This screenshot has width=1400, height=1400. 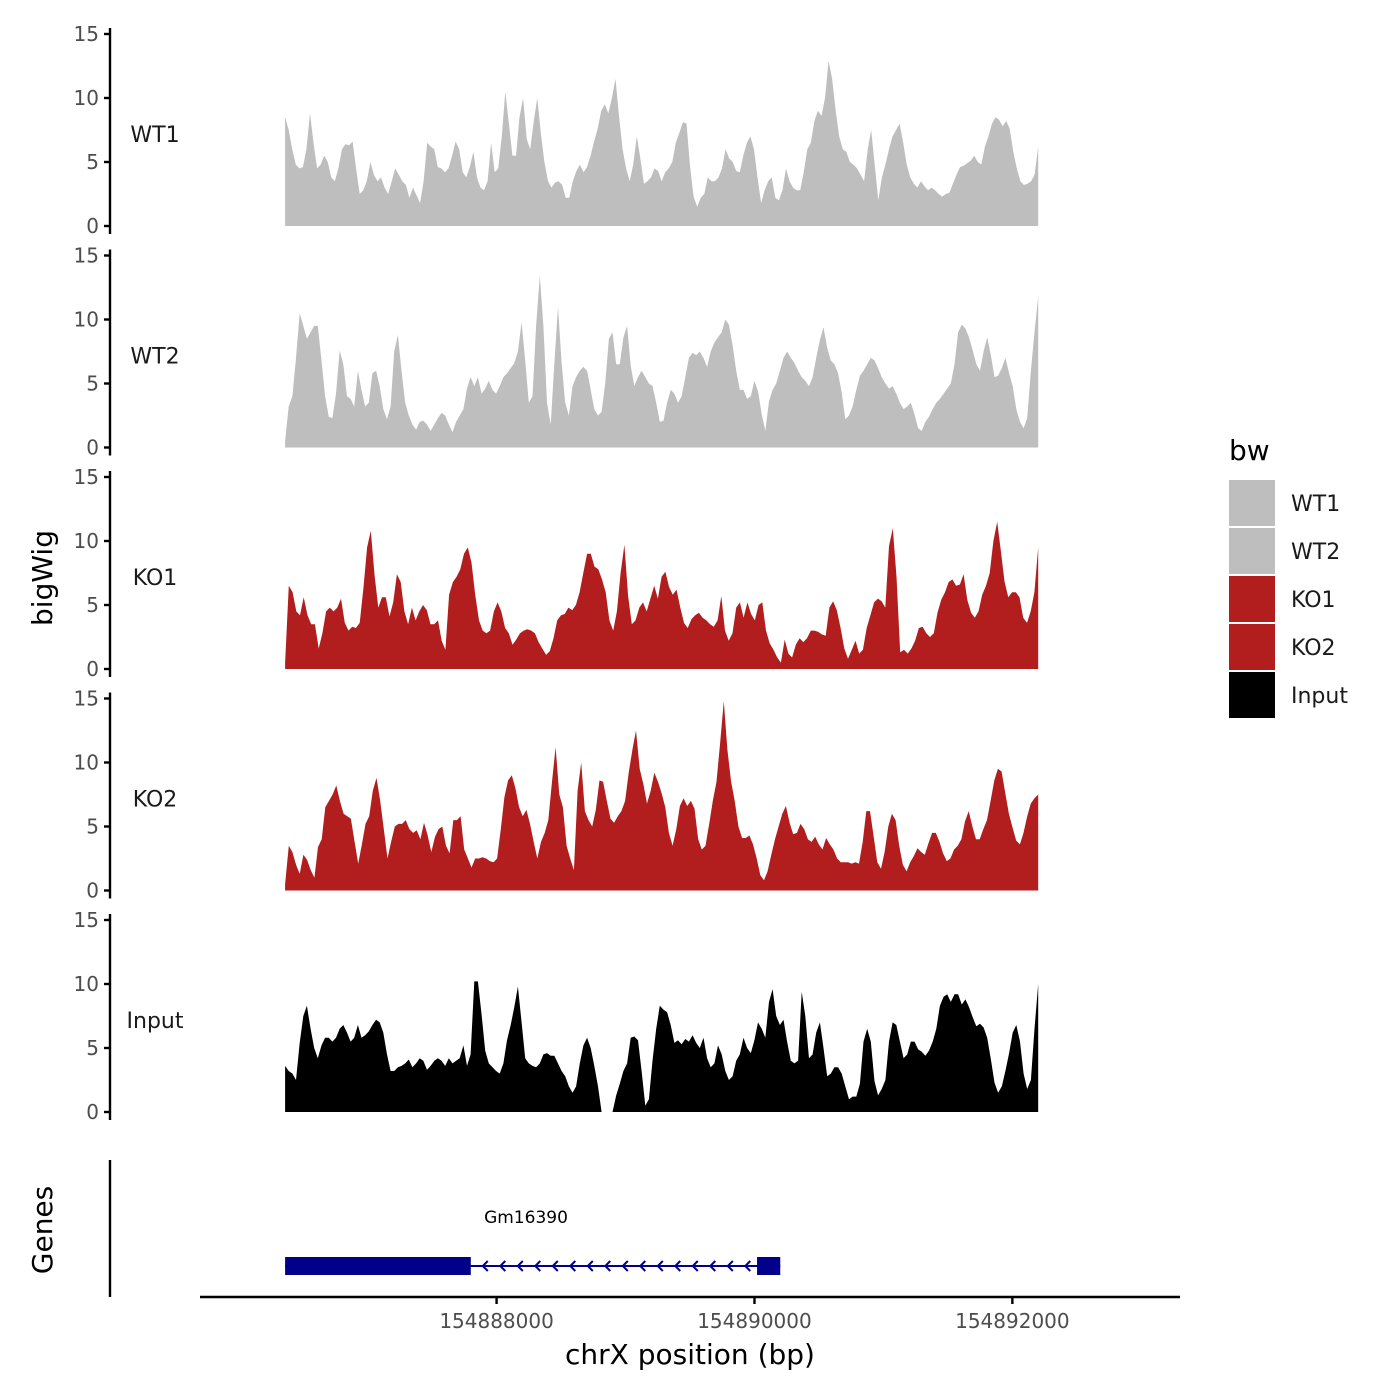 What do you see at coordinates (154, 357) in the screenshot?
I see `track-label: WT2` at bounding box center [154, 357].